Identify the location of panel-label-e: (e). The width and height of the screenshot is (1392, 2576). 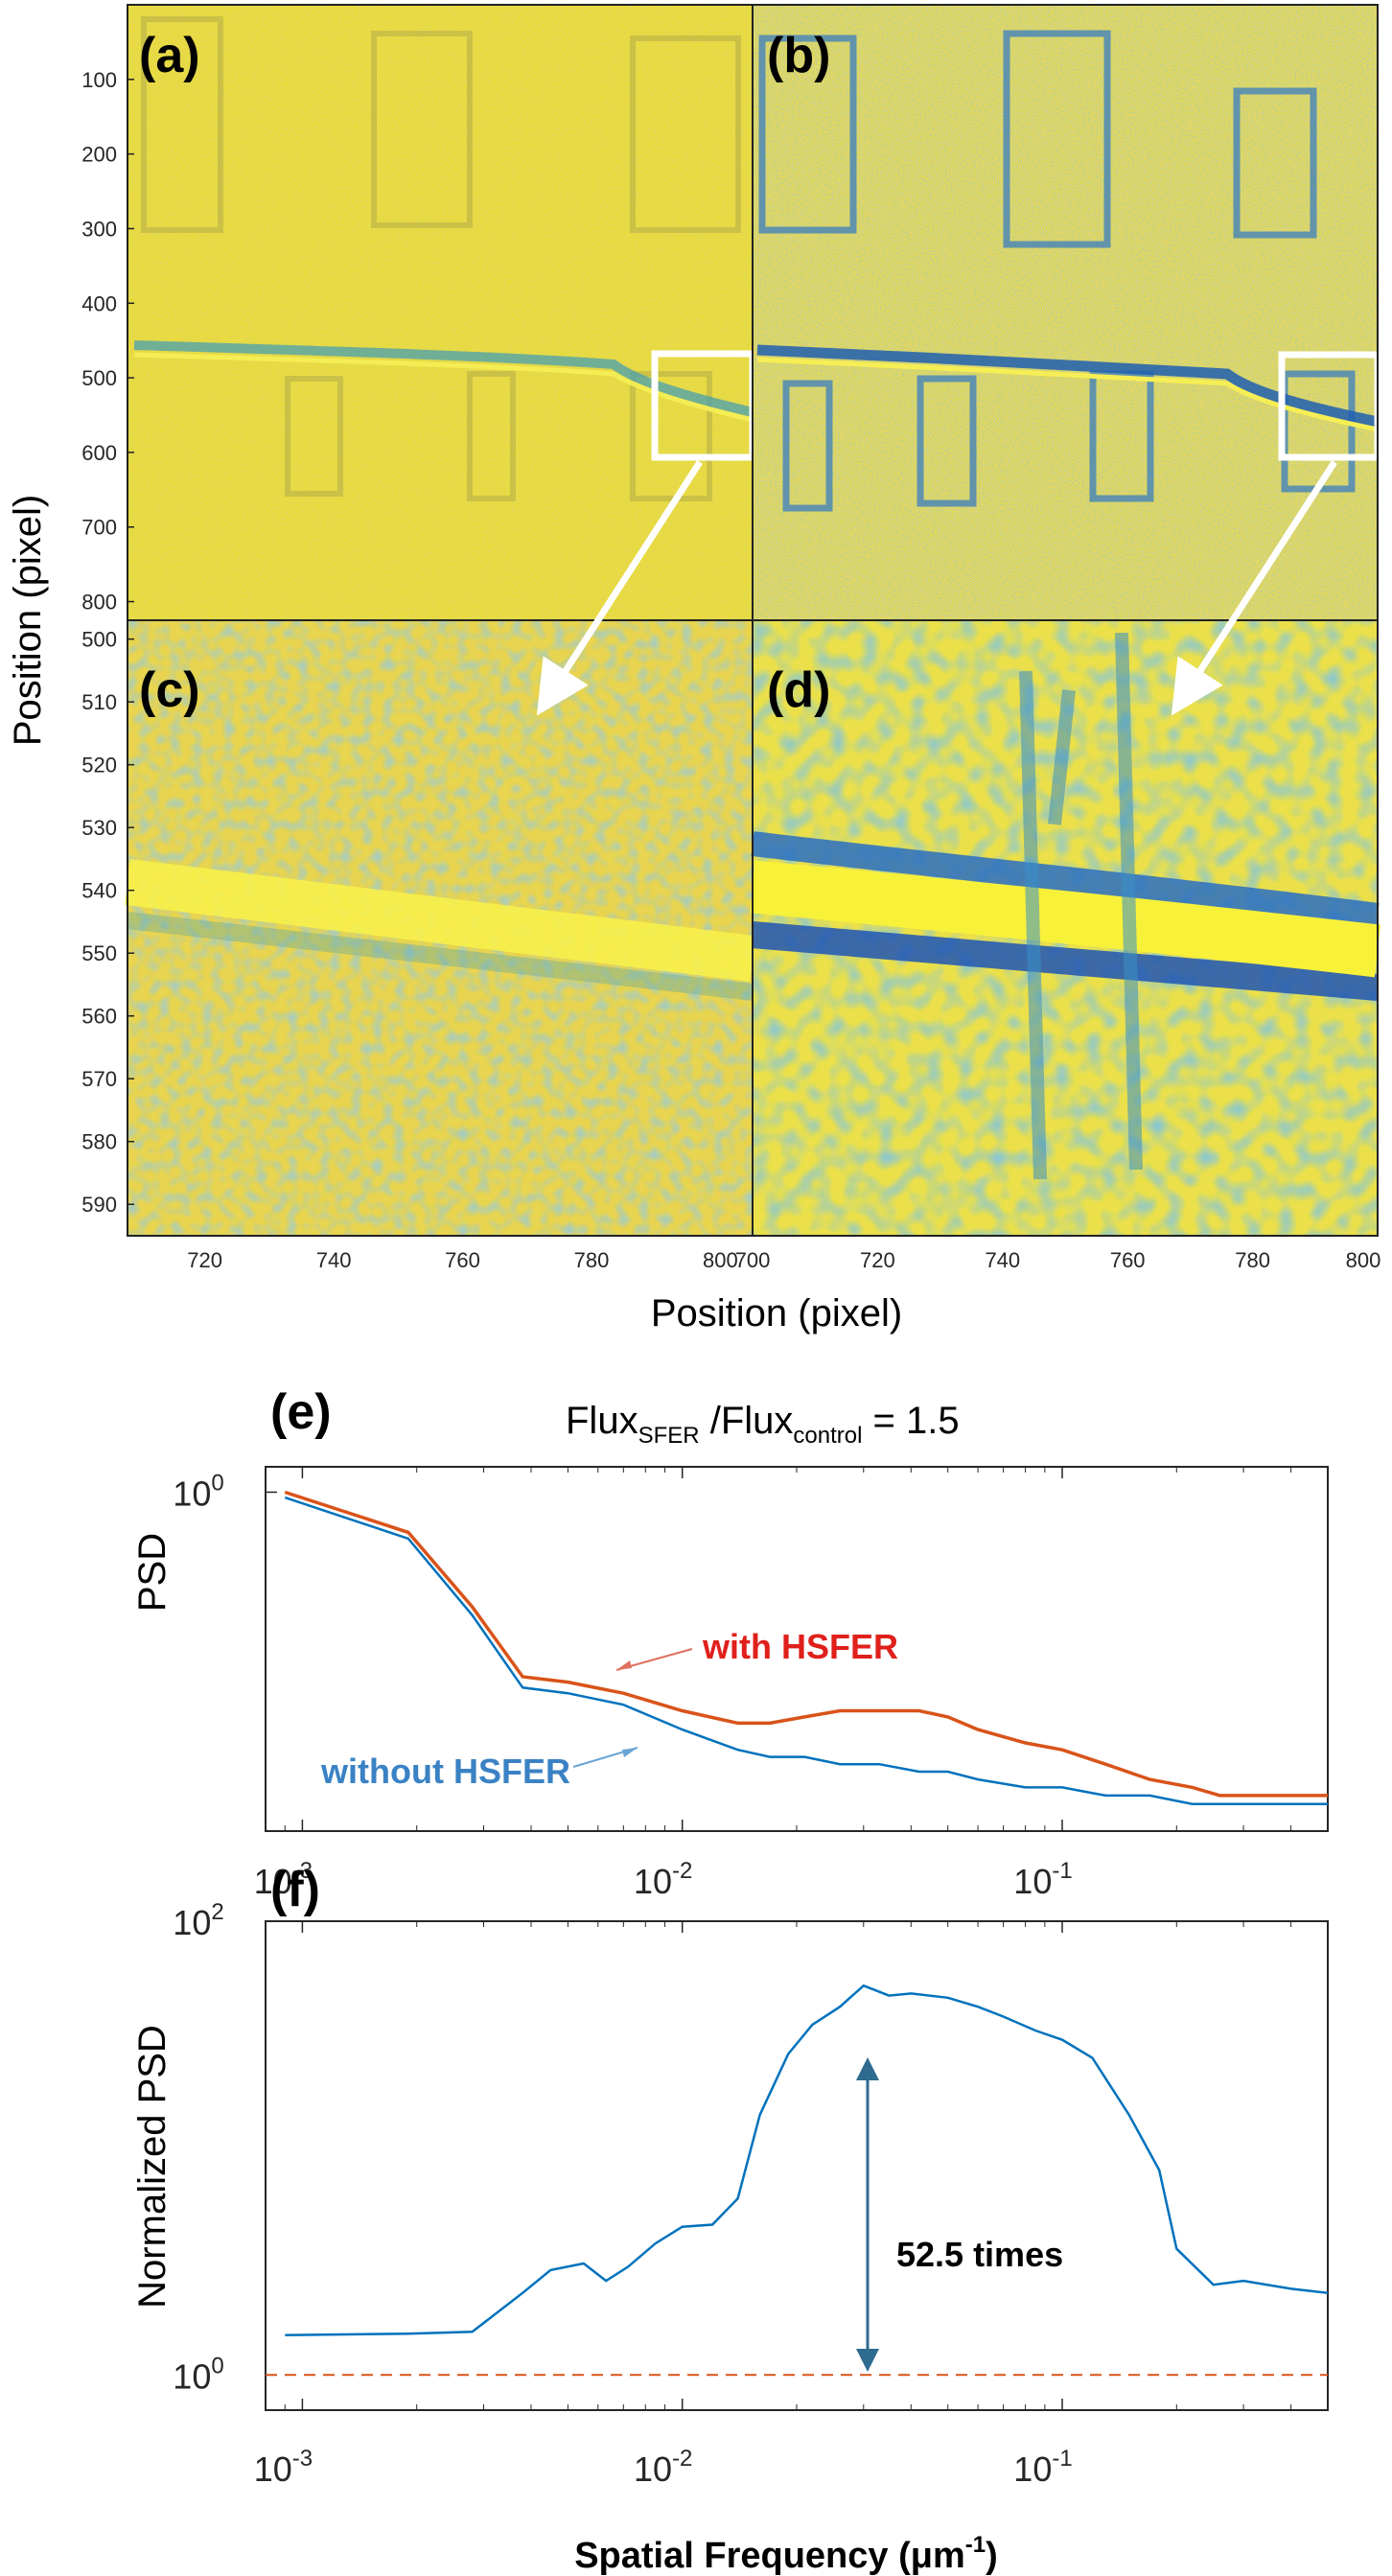
(301, 1412).